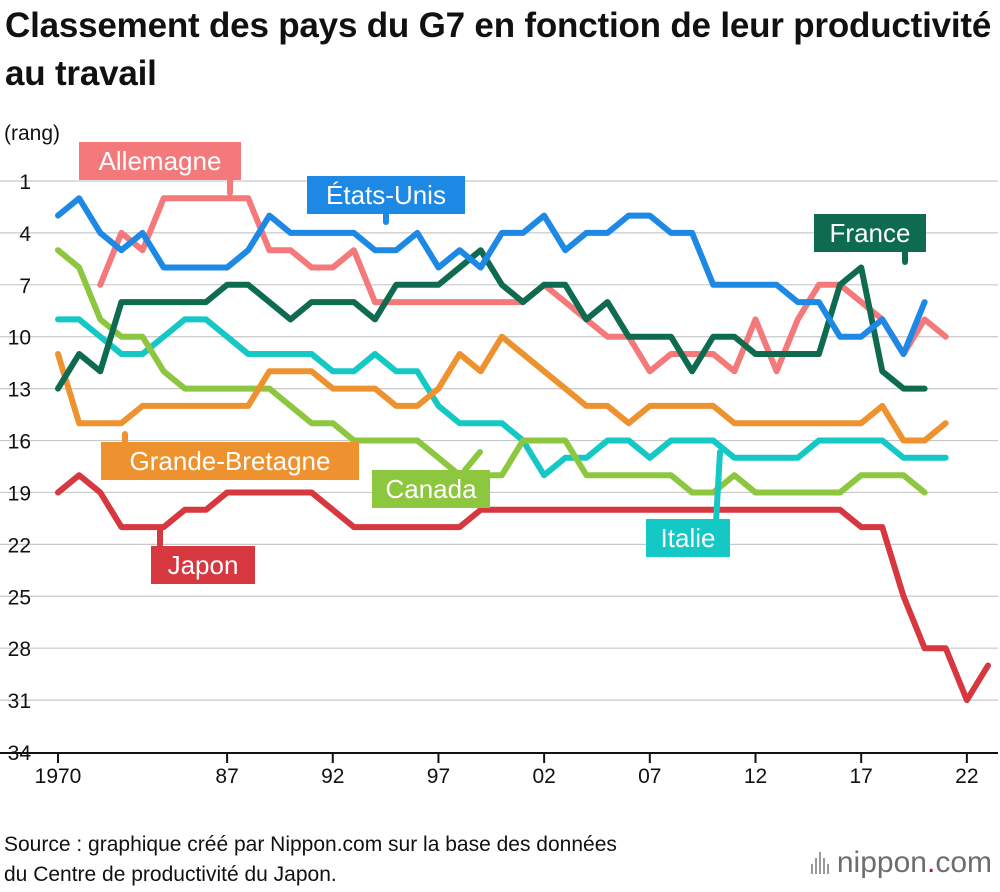 This screenshot has height=892, width=1000. What do you see at coordinates (19, 442) in the screenshot?
I see `y-tick-label: 16` at bounding box center [19, 442].